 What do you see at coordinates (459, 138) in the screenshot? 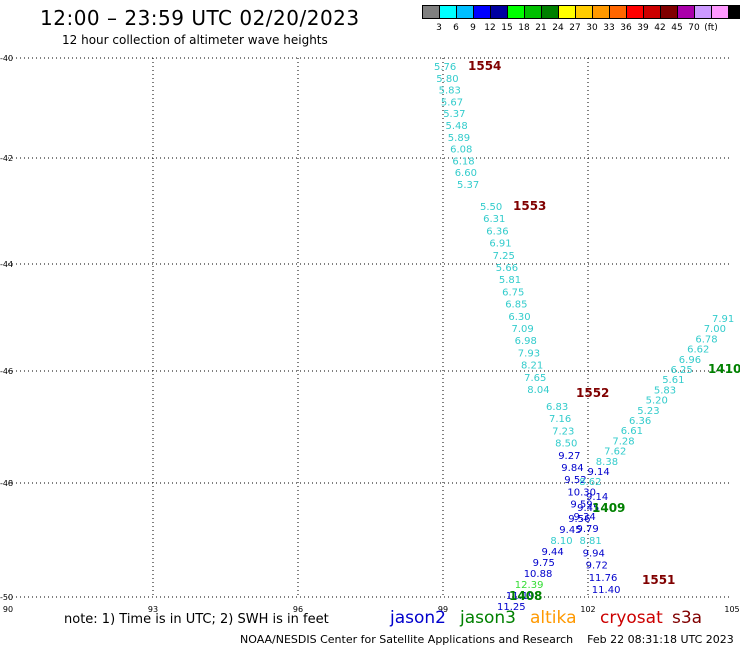
I see `wave-height-value: 5.89` at bounding box center [459, 138].